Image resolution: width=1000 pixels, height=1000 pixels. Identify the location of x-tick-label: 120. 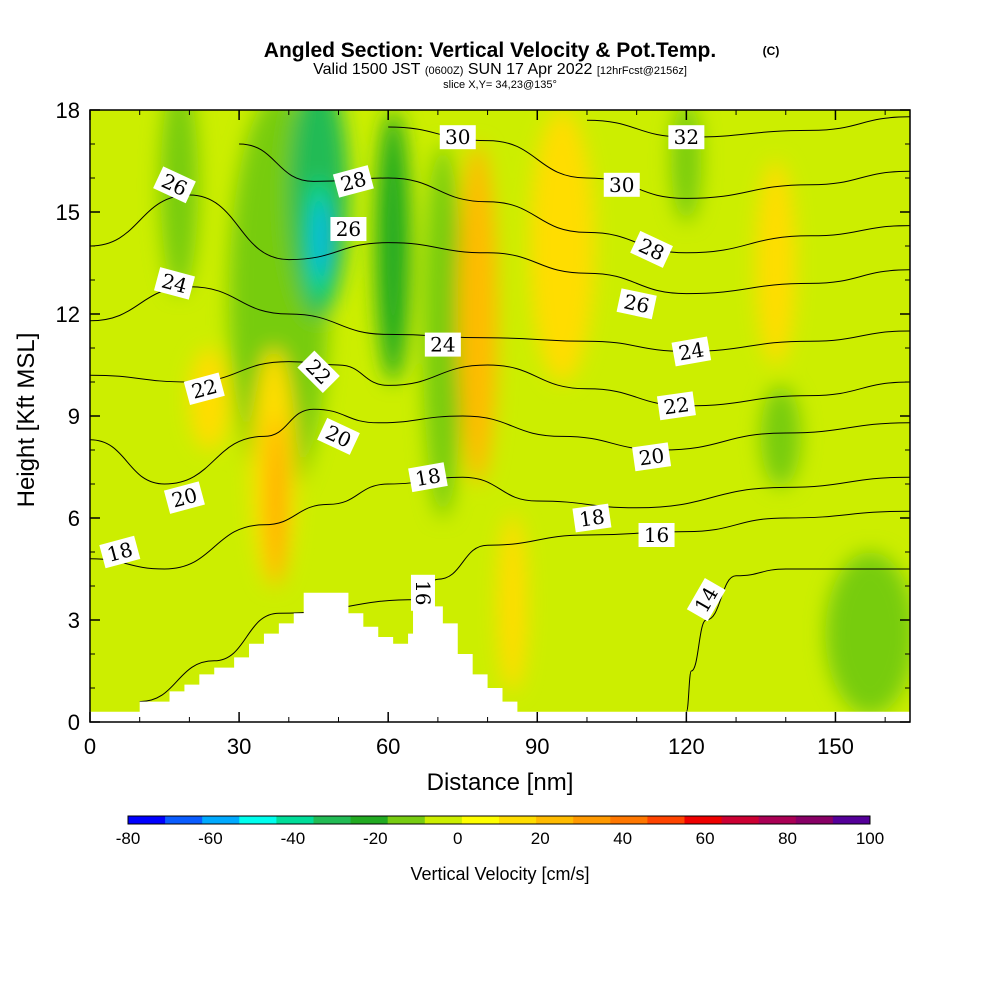
(686, 746).